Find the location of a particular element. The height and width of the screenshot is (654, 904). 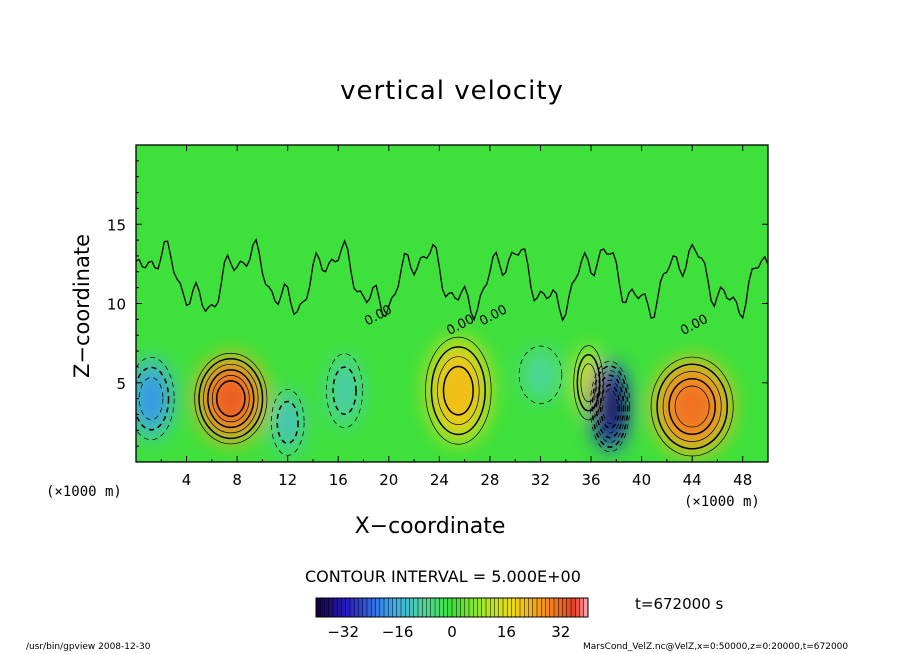

x-tick-label: 8 is located at coordinates (237, 480).